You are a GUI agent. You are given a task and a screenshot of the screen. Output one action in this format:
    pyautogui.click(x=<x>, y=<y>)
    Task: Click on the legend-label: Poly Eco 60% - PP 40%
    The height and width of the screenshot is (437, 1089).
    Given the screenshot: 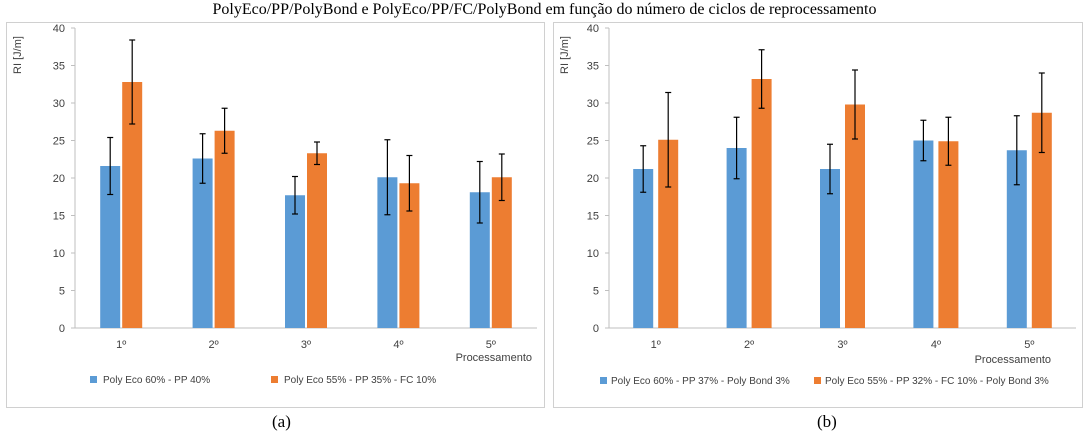 What is the action you would take?
    pyautogui.click(x=156, y=380)
    